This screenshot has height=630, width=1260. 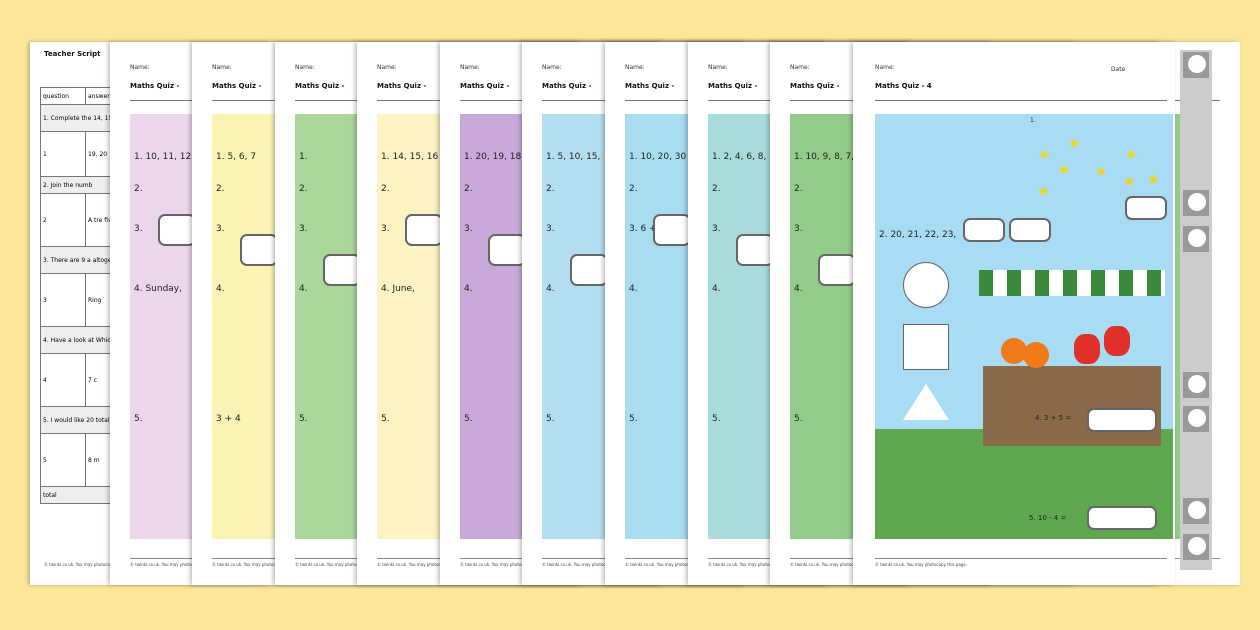 I want to click on circle-shape, so click(x=926, y=285).